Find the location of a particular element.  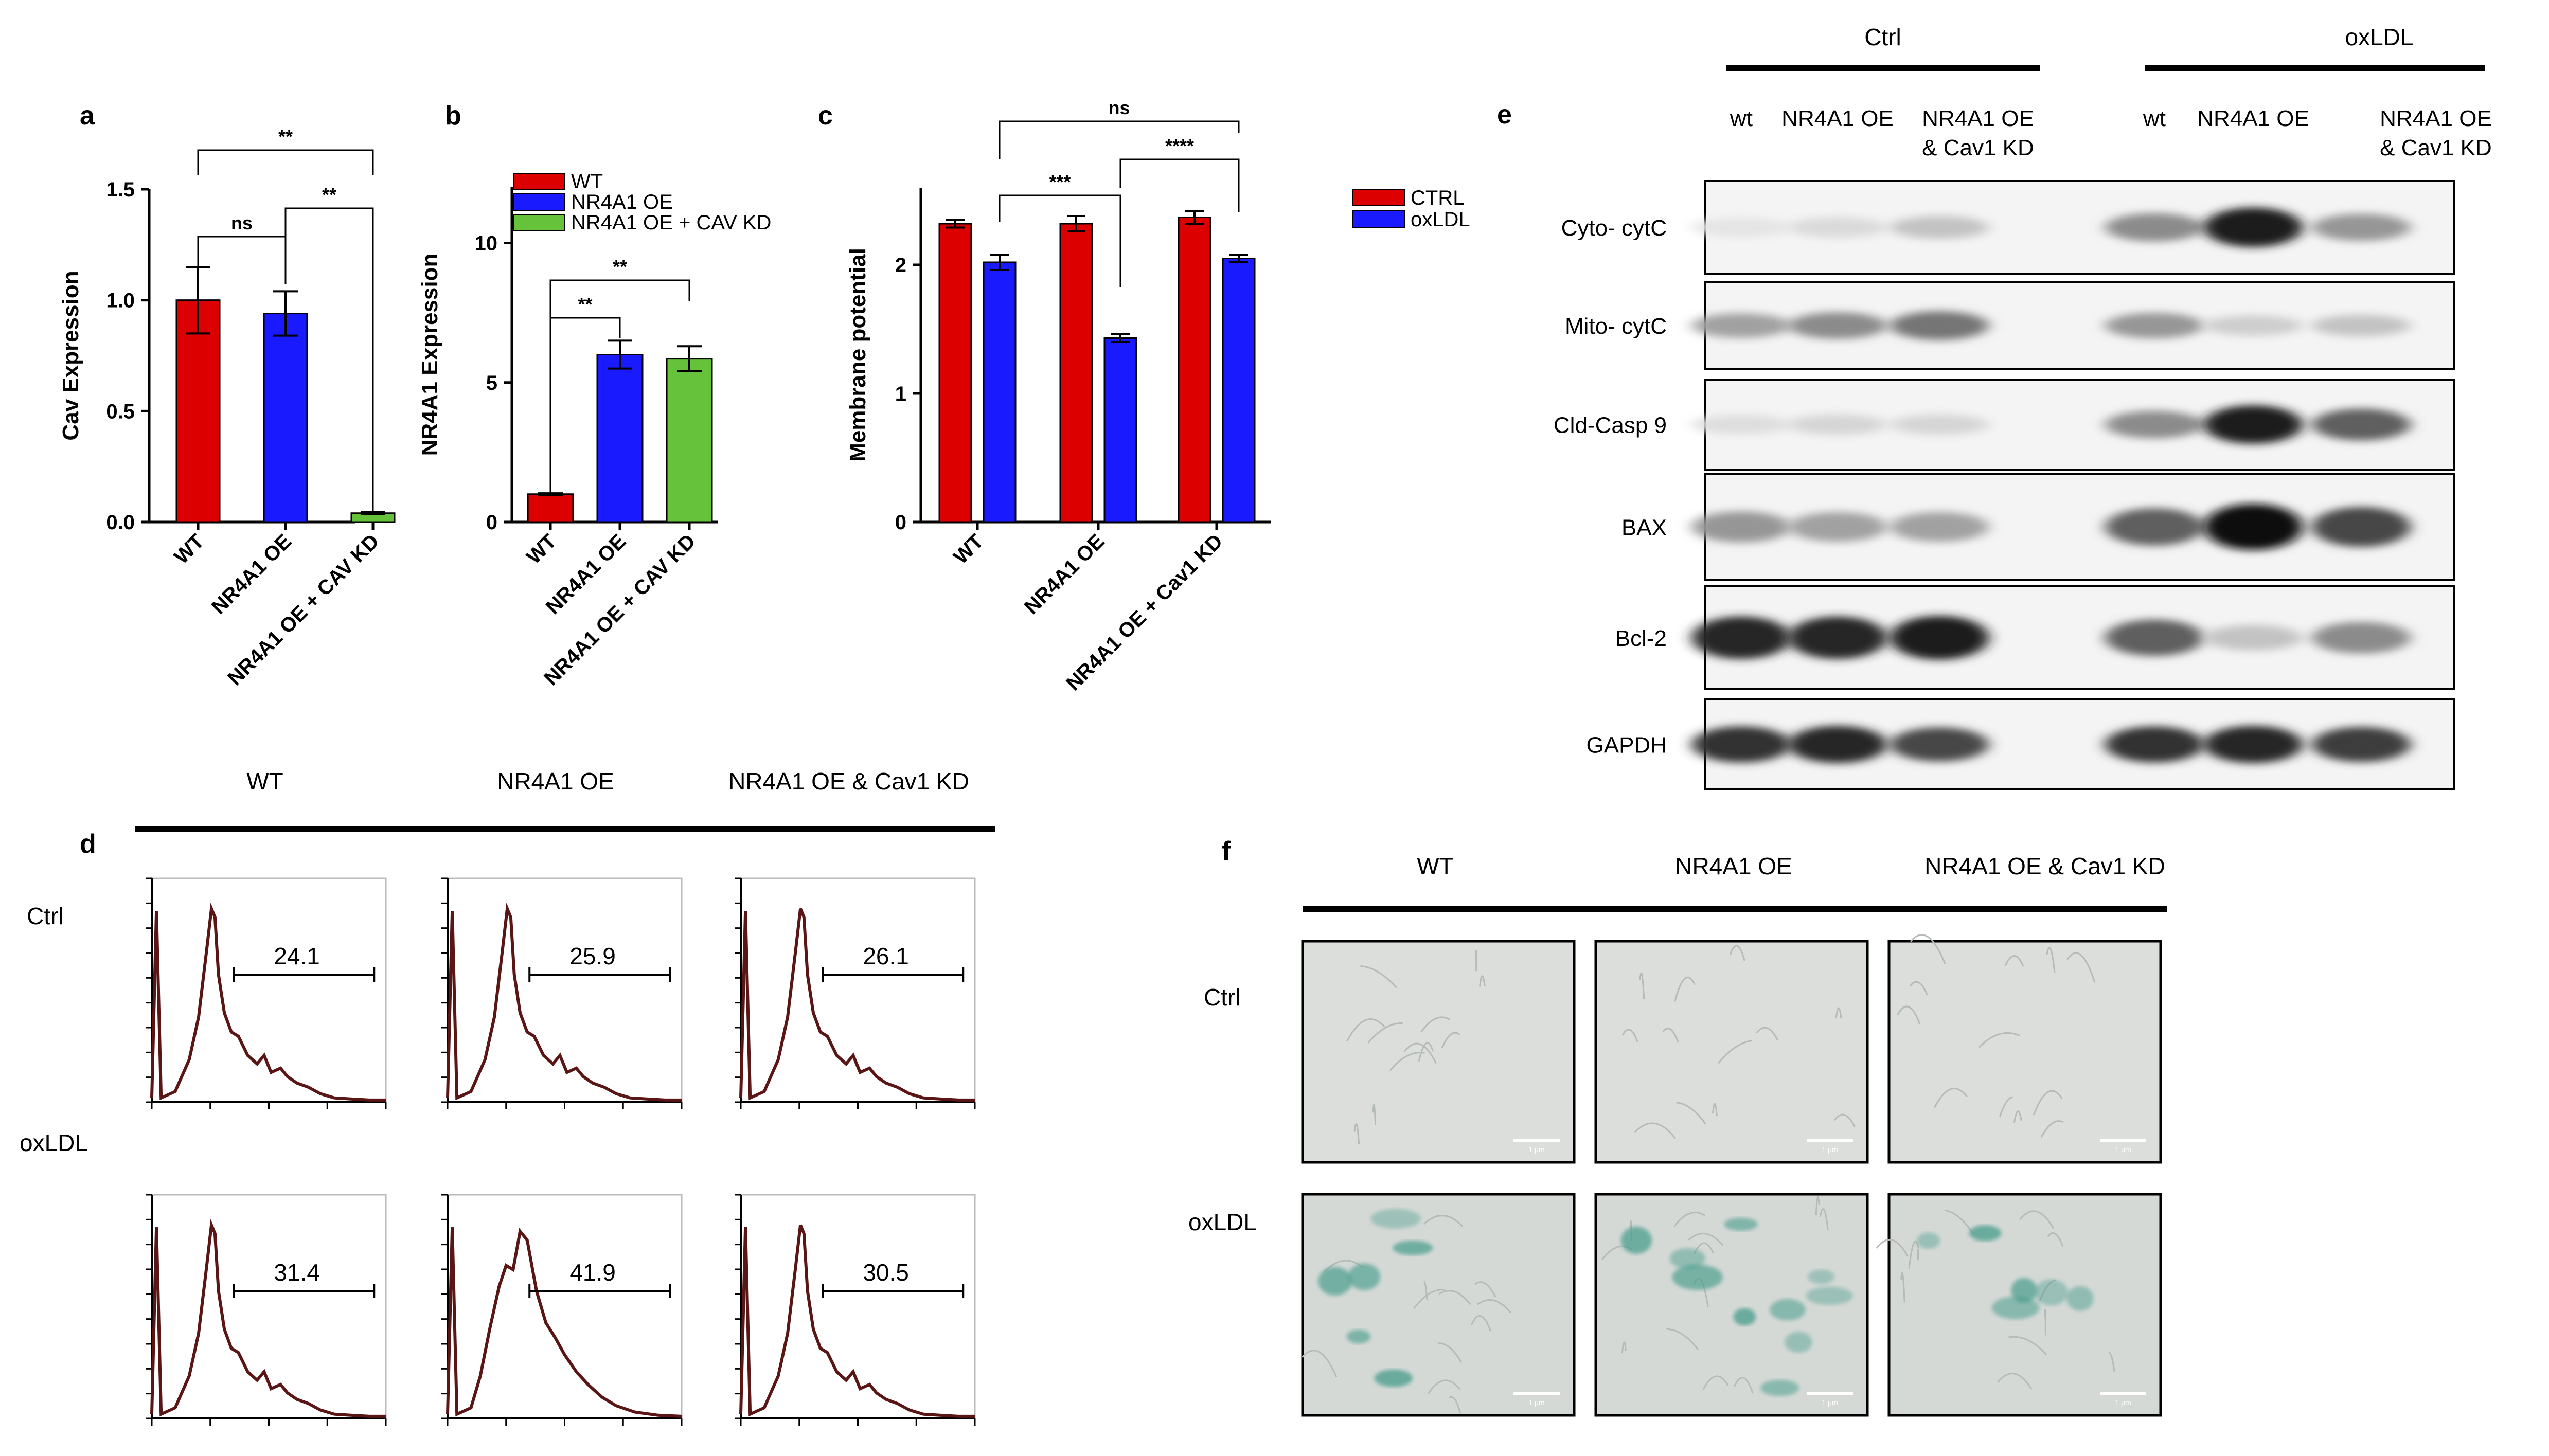

flow-row-label-oxldl: oxLDL is located at coordinates (54, 1142).